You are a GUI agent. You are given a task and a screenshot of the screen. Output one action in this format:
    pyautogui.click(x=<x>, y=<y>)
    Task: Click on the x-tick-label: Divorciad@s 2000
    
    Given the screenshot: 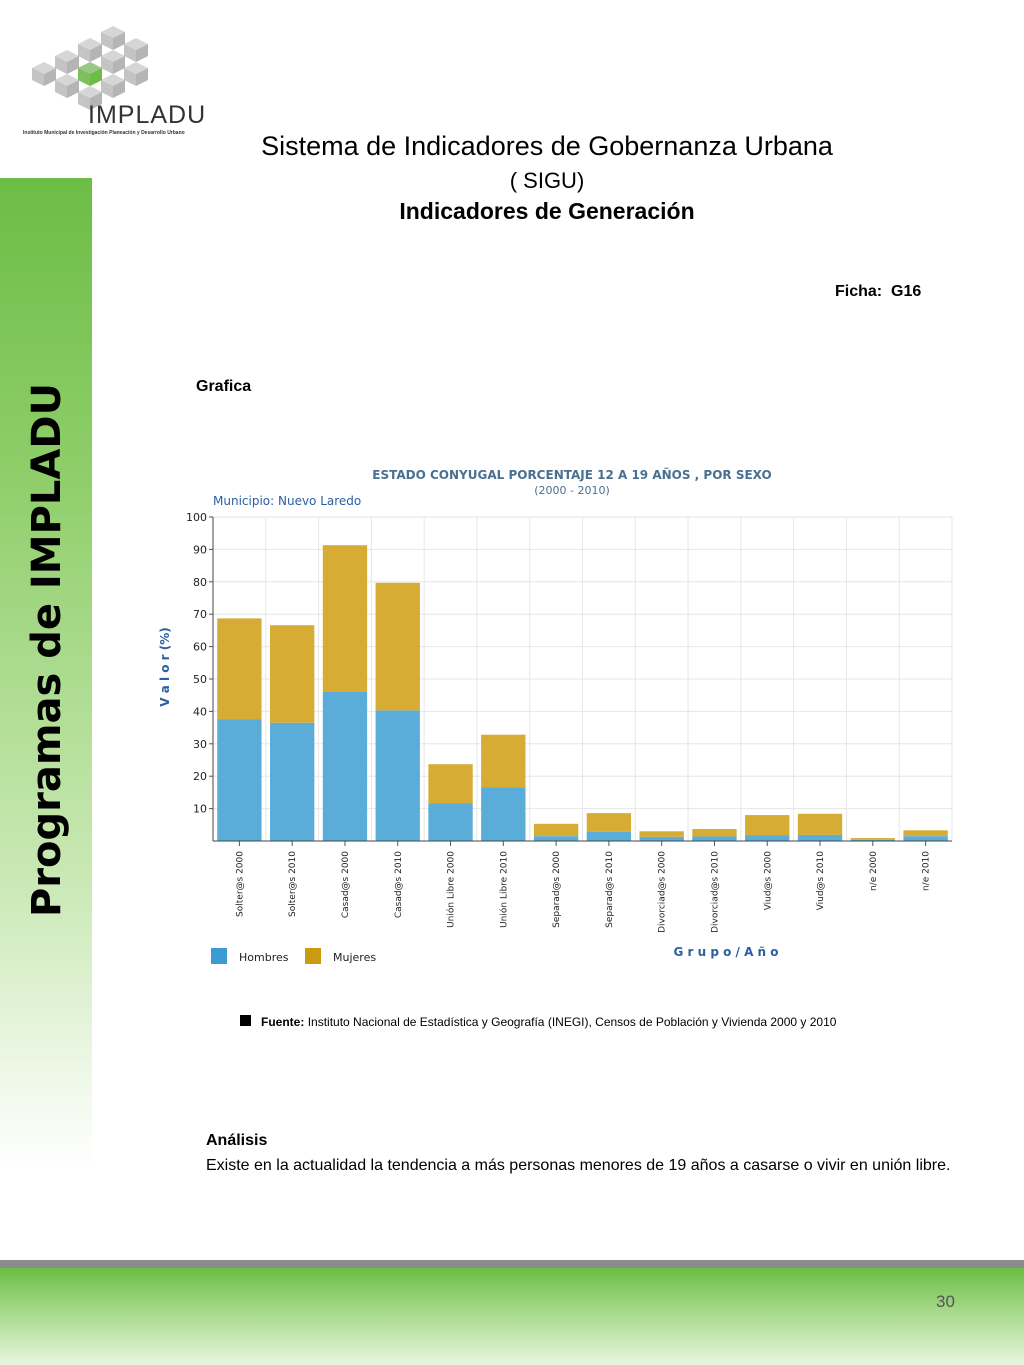 What is the action you would take?
    pyautogui.click(x=663, y=892)
    